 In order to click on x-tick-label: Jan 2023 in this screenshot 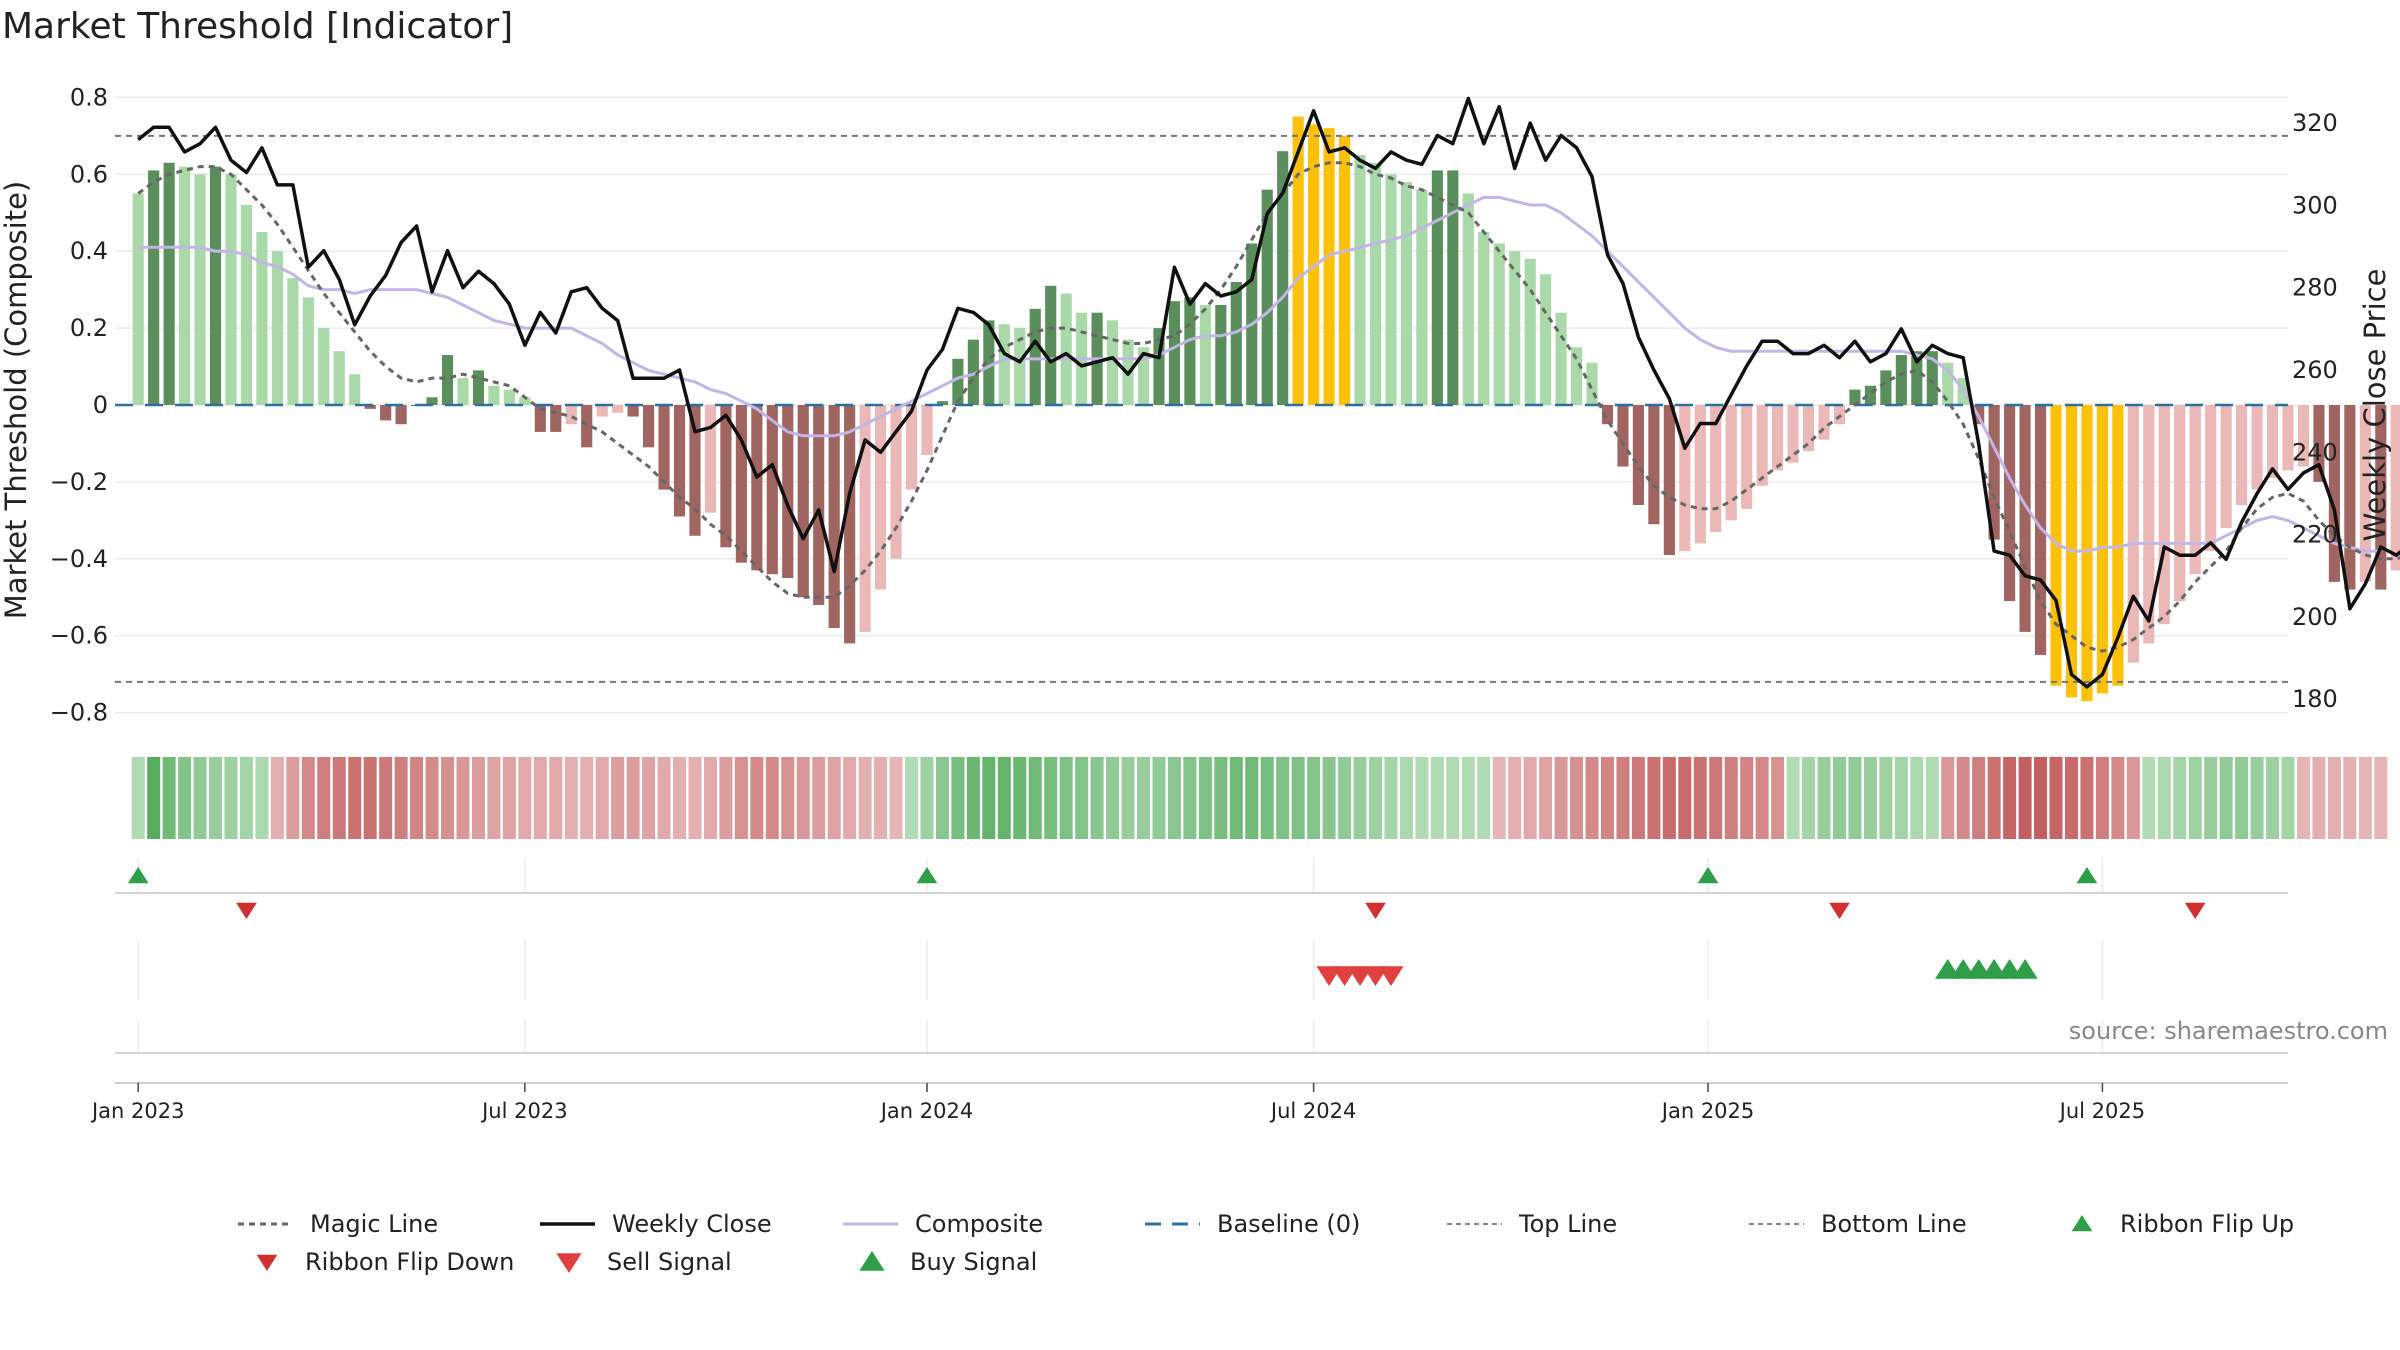, I will do `click(137, 1111)`.